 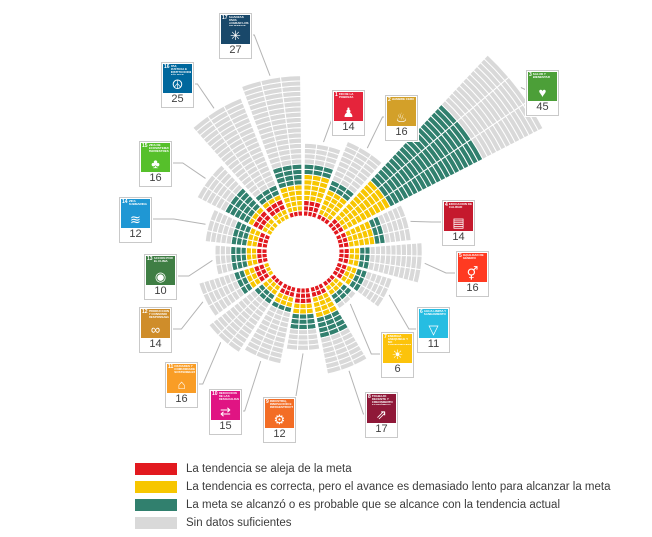 I want to click on sdg-goal-5-icon: 5 Igualdad de género ⚥, so click(x=472, y=267).